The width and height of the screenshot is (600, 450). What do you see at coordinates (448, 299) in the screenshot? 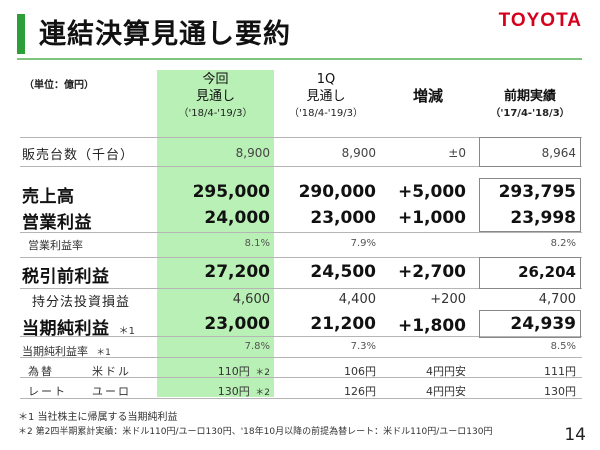
I see `equity-change: +200` at bounding box center [448, 299].